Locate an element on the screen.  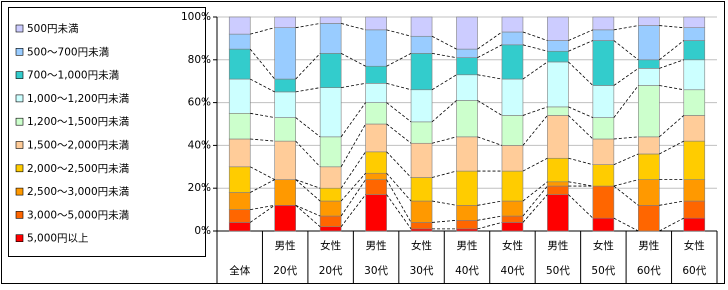
x-tick-label: 男性 is located at coordinates (285, 245).